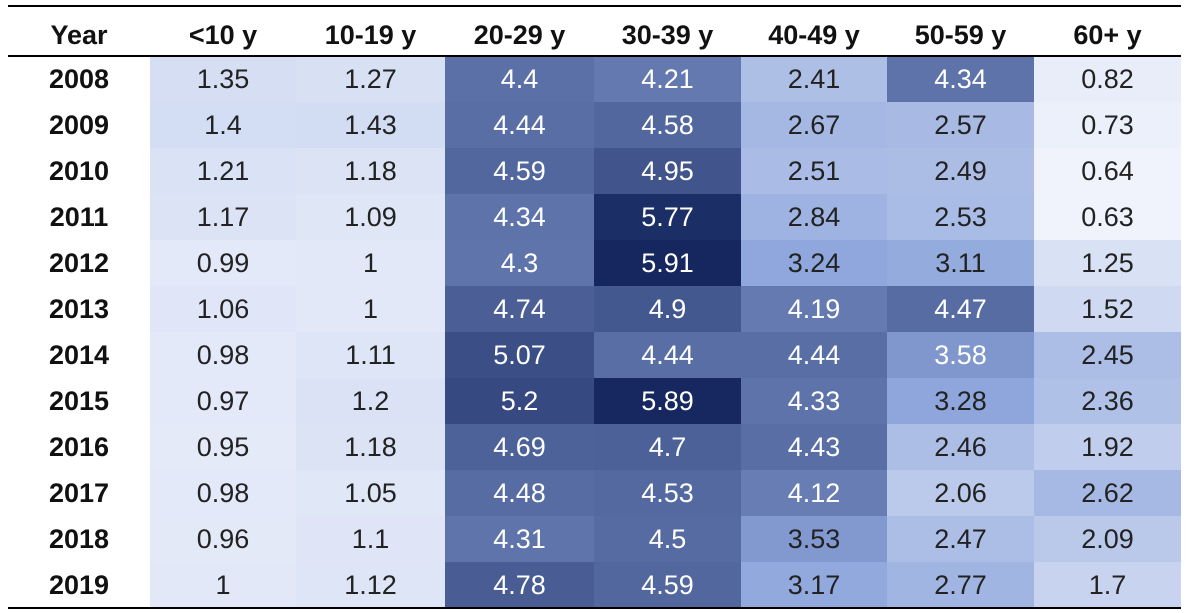  What do you see at coordinates (1107, 171) in the screenshot?
I see `cell-value-label: 0.64` at bounding box center [1107, 171].